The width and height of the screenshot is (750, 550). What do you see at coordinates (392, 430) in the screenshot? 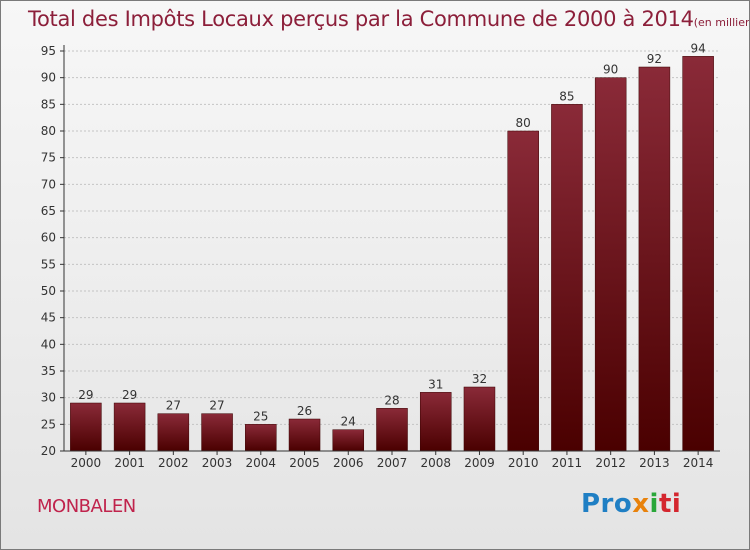
I see `bar-2007` at bounding box center [392, 430].